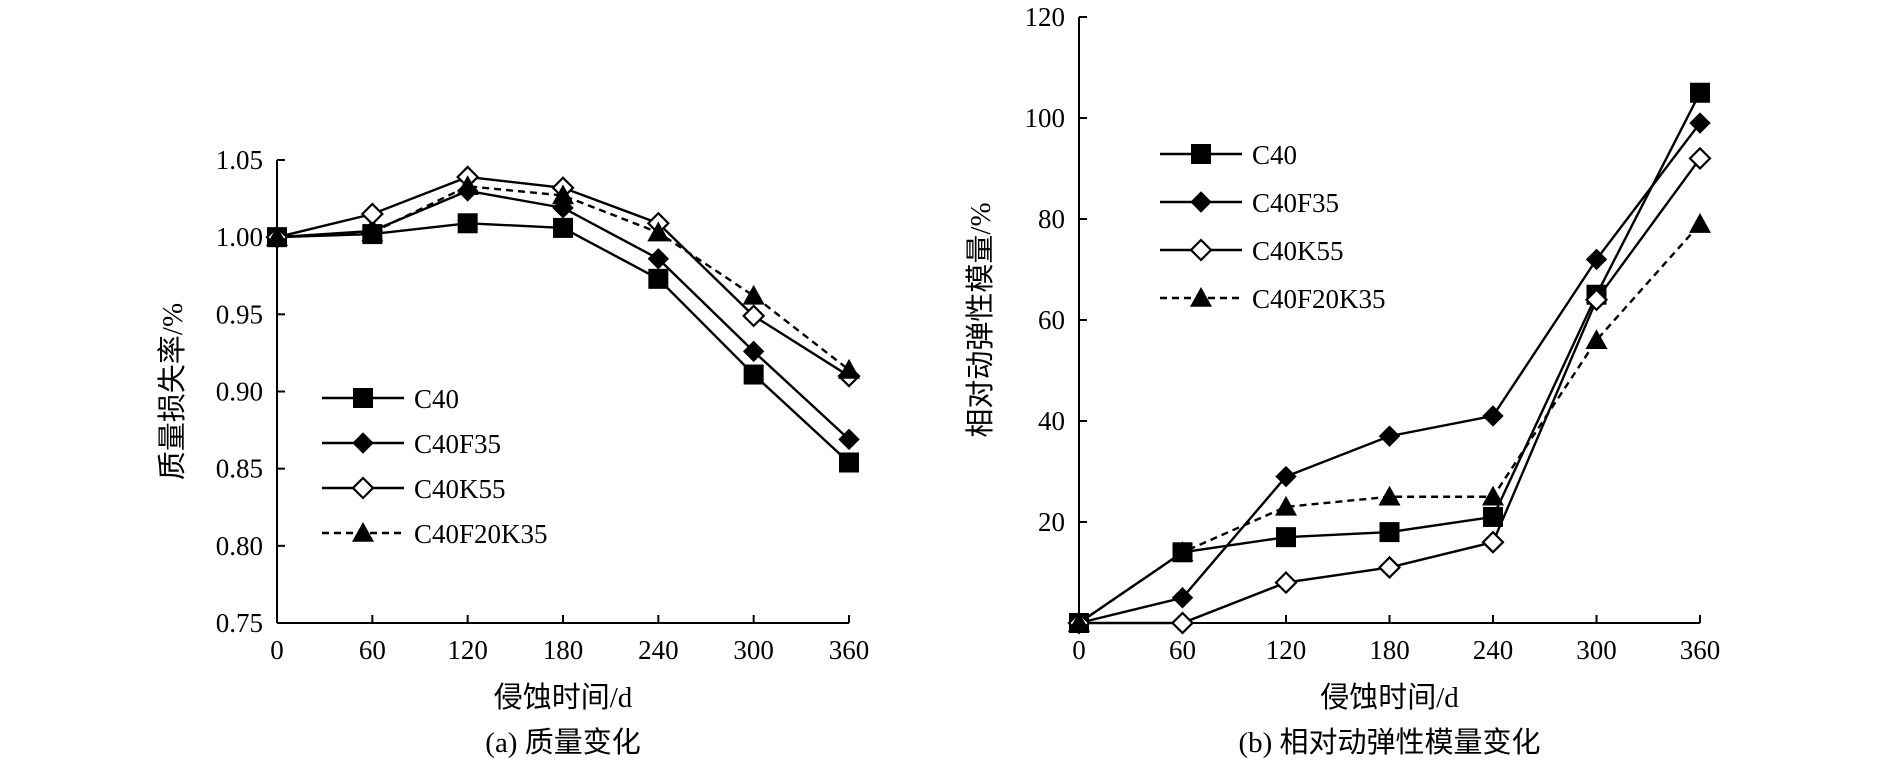 The image size is (1890, 765). Describe the element at coordinates (1051, 219) in the screenshot. I see `y-tick-label: 80` at that location.